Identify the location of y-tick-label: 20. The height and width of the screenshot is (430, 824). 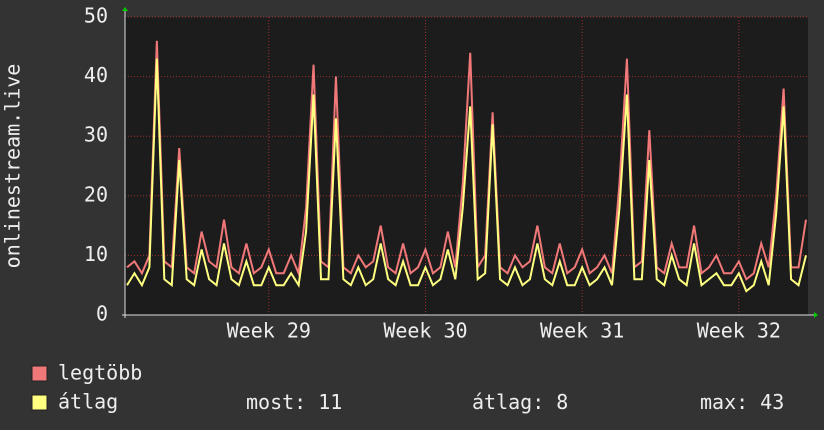
(96, 194).